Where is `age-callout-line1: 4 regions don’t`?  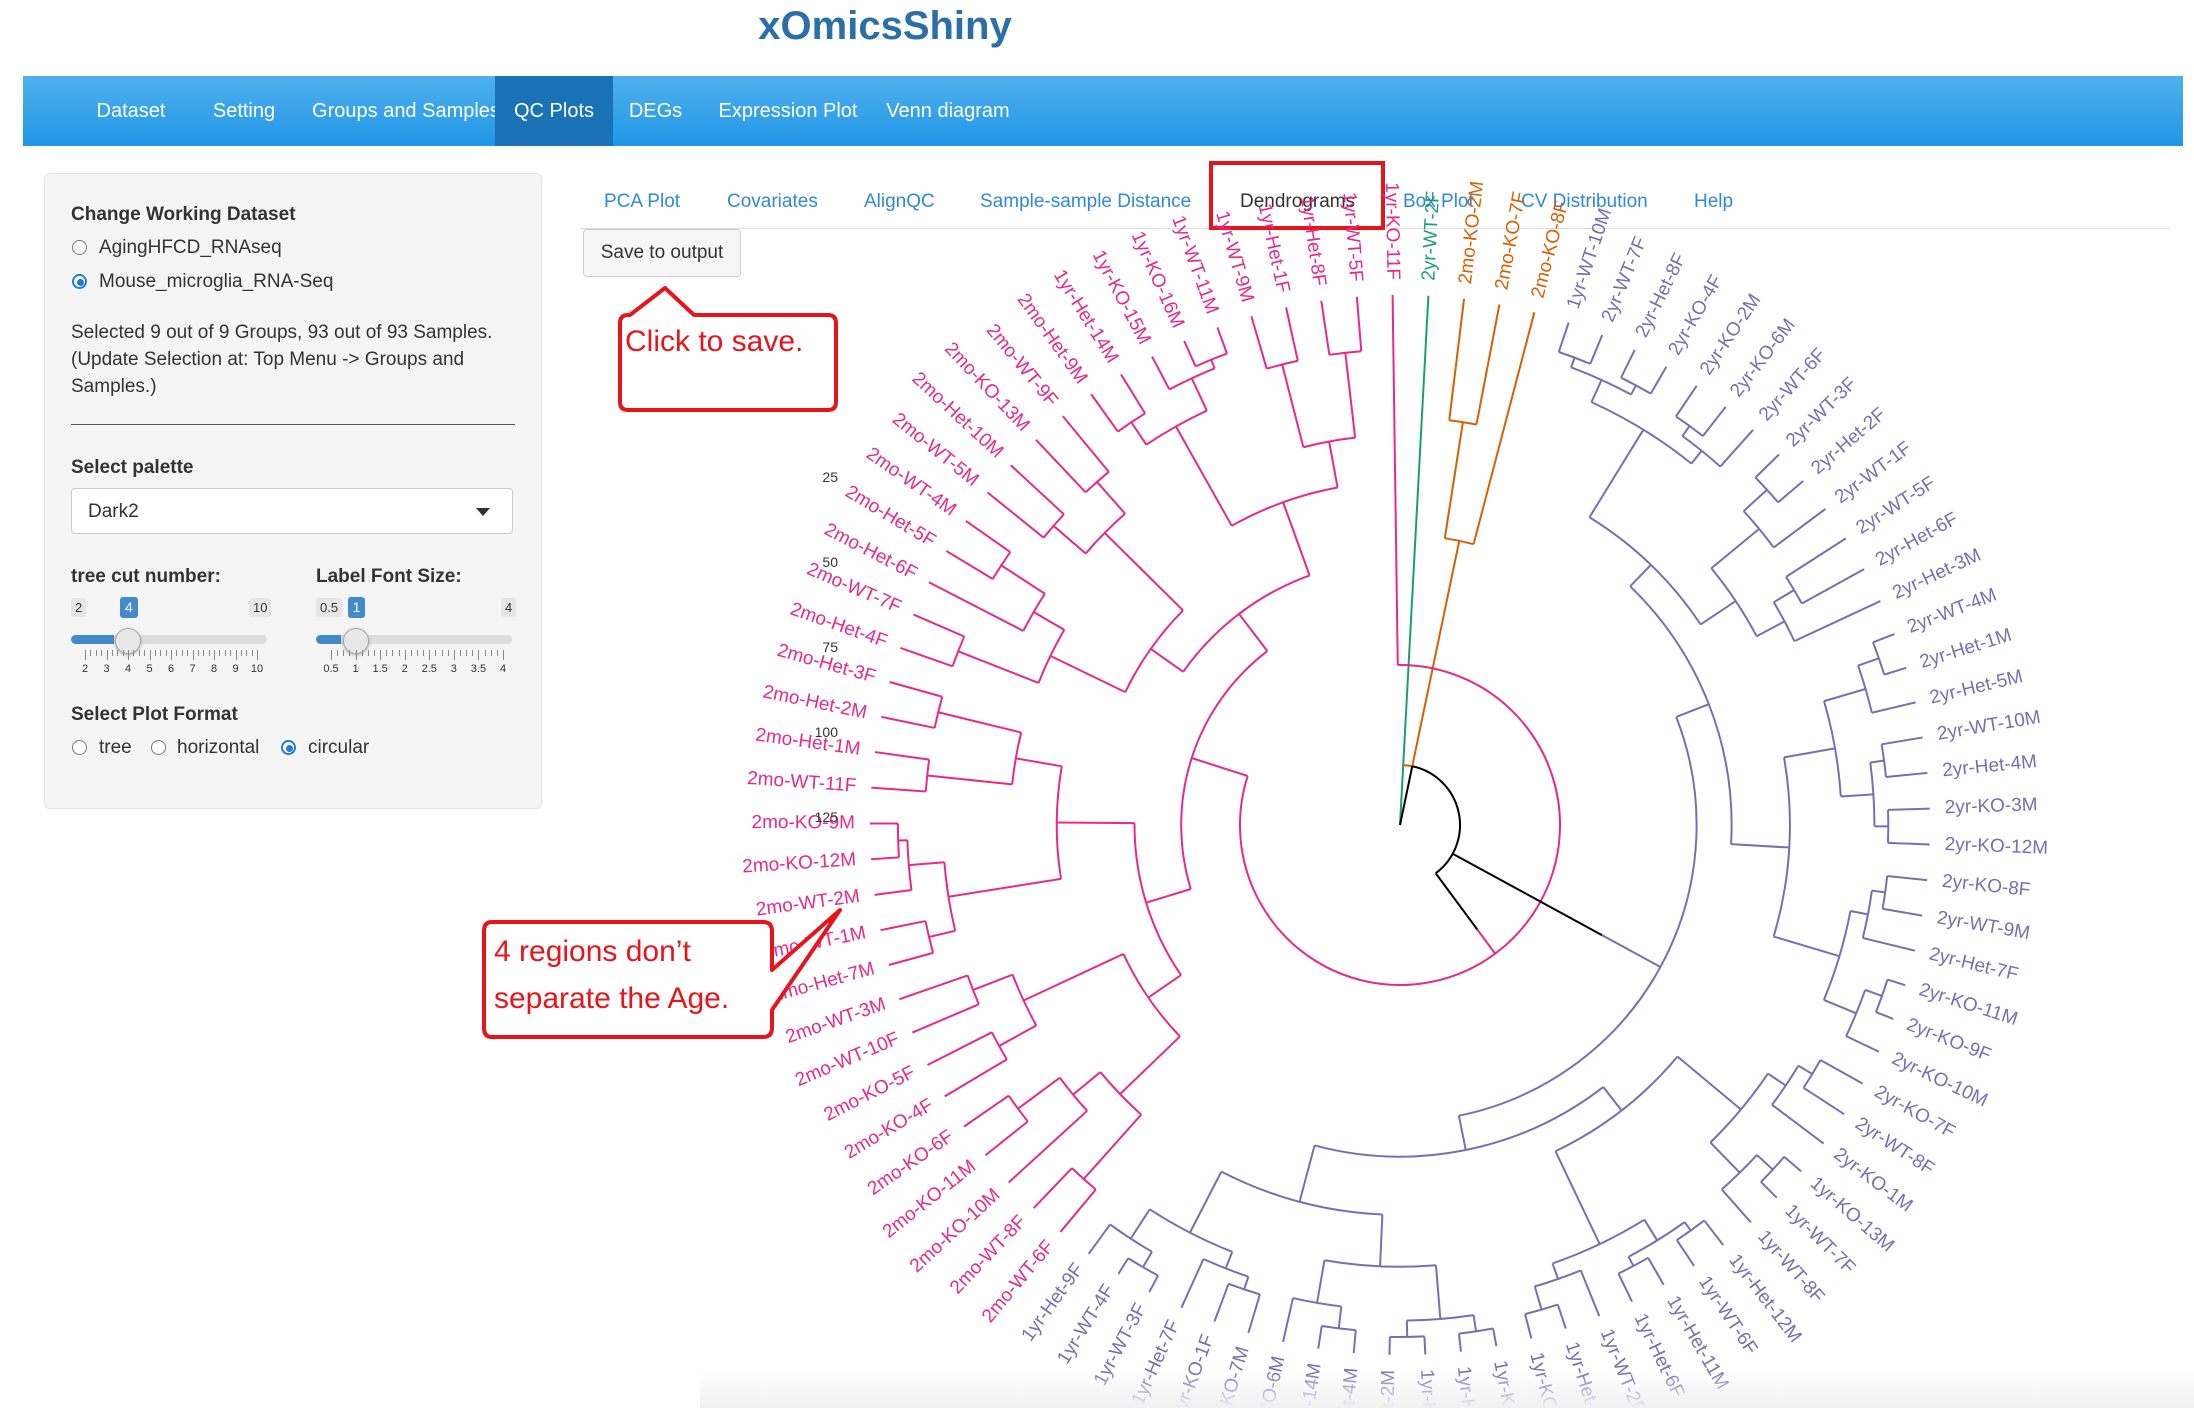
age-callout-line1: 4 regions don’t is located at coordinates (592, 952).